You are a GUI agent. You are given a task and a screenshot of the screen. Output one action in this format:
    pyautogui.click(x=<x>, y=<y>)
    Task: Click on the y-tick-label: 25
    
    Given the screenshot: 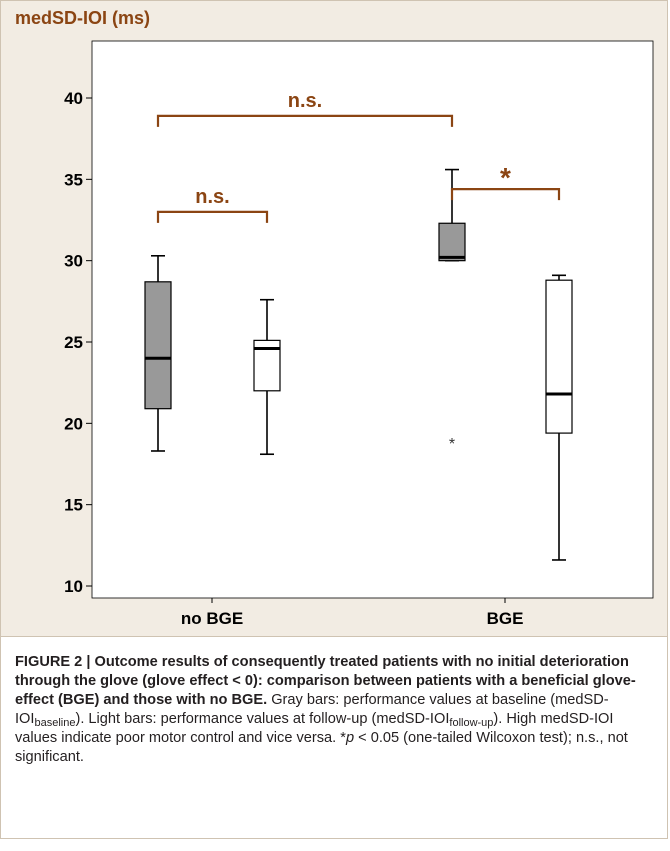 What is the action you would take?
    pyautogui.click(x=73, y=342)
    